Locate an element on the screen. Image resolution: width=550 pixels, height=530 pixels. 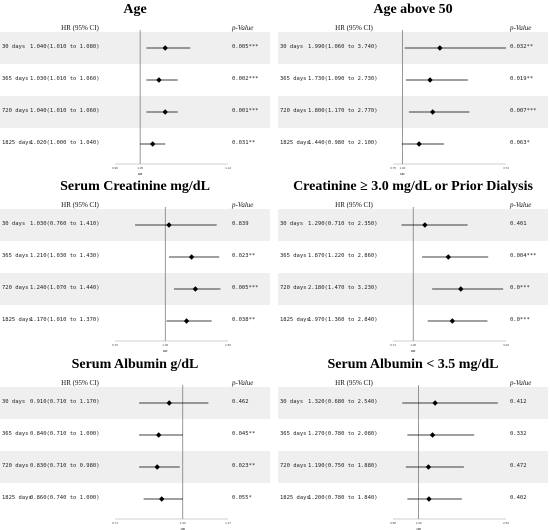
x-tick-label: 0.96 is located at coordinates (115, 168).